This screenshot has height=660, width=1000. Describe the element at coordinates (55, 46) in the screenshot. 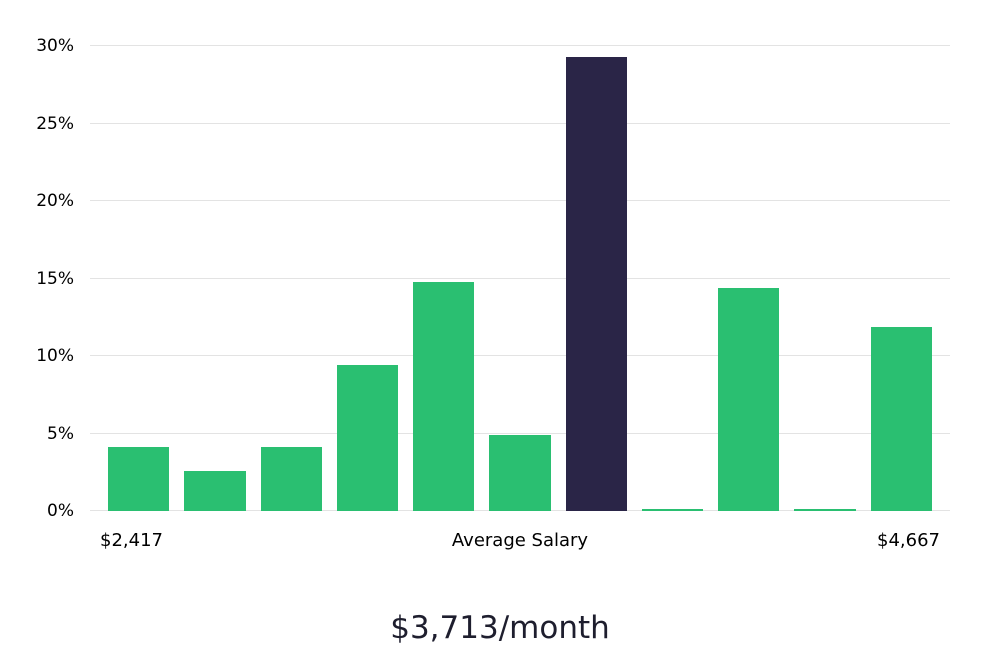

I see `y-tick-label: 30%` at that location.